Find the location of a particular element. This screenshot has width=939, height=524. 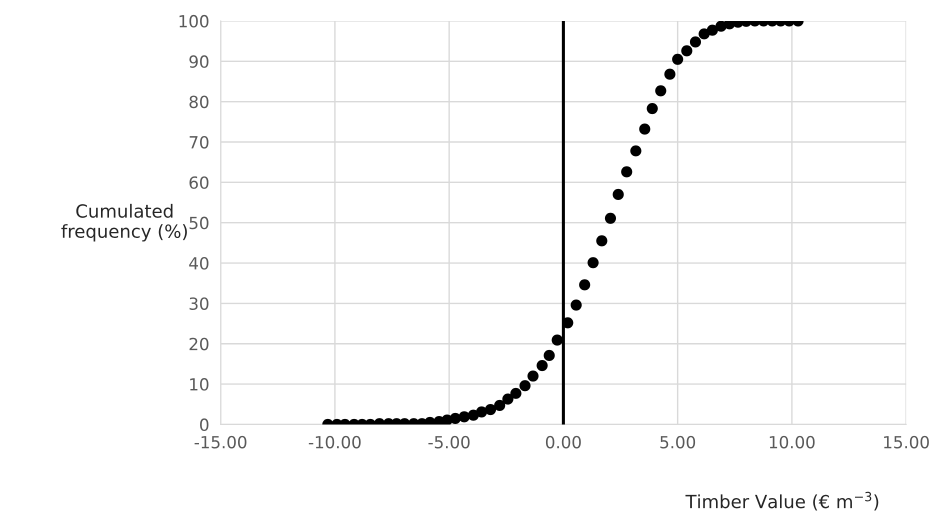

y-tick-label: 40 is located at coordinates (198, 263).